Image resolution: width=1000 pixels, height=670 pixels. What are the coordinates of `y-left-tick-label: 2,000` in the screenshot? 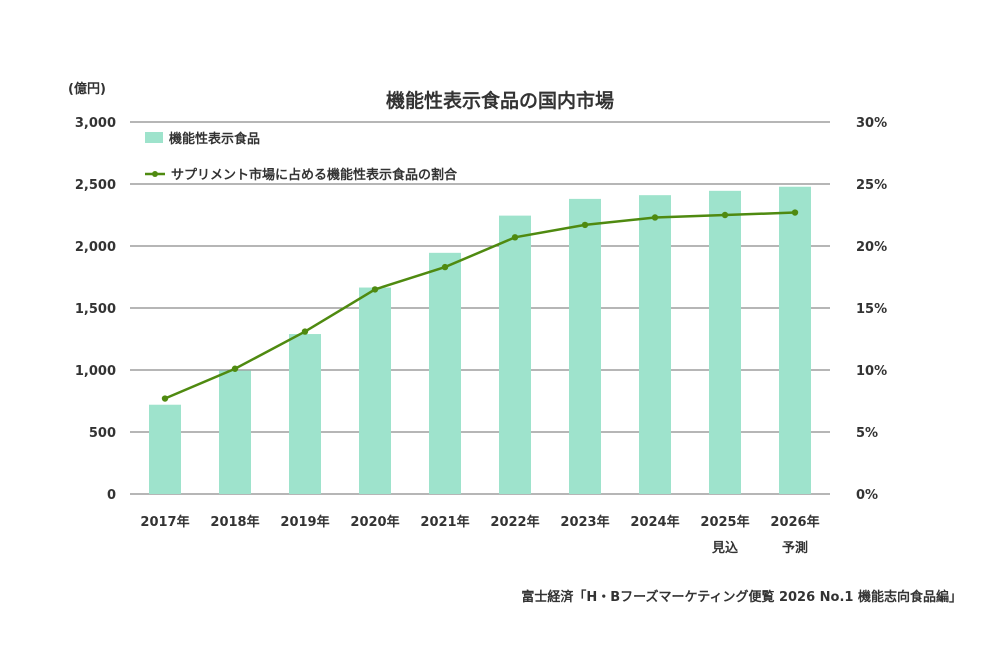 It's located at (95, 247).